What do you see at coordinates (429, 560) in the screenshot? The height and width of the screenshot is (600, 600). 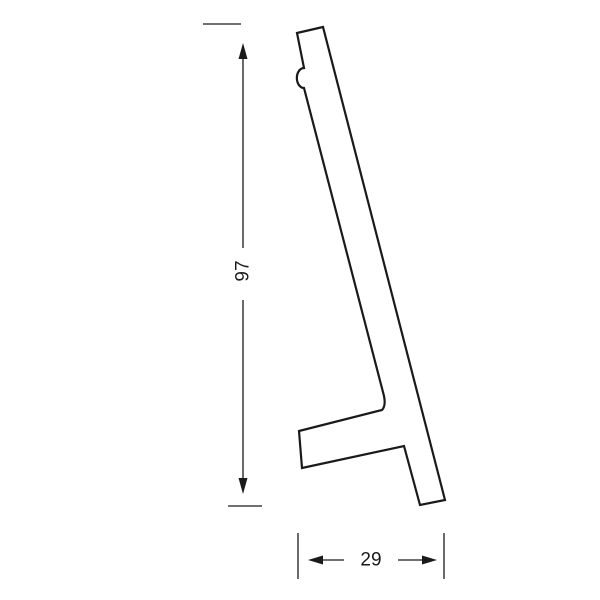 I see `width-arrow-right` at bounding box center [429, 560].